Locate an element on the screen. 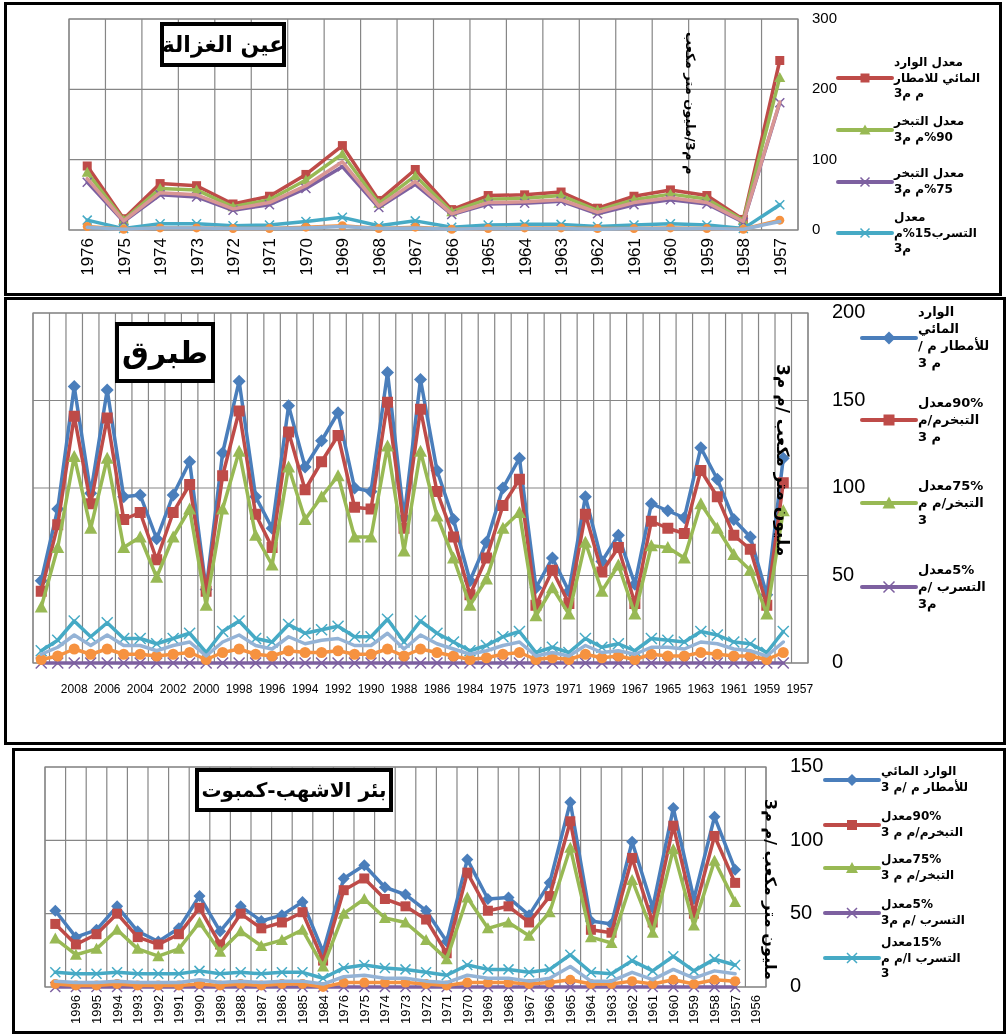  x-tick-label: 2008 is located at coordinates (74, 689).